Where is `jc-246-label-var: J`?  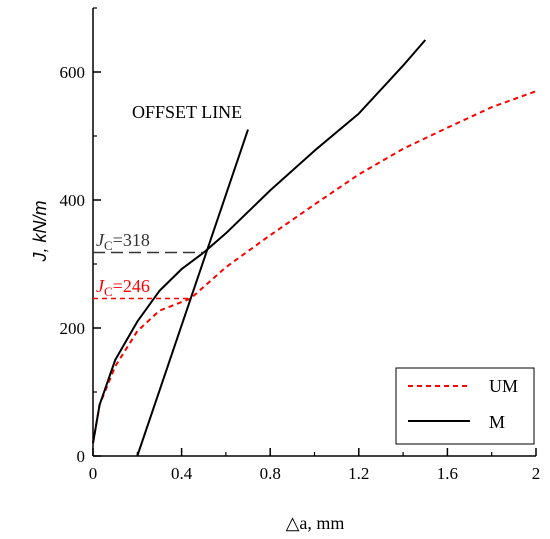 jc-246-label-var: J is located at coordinates (100, 286).